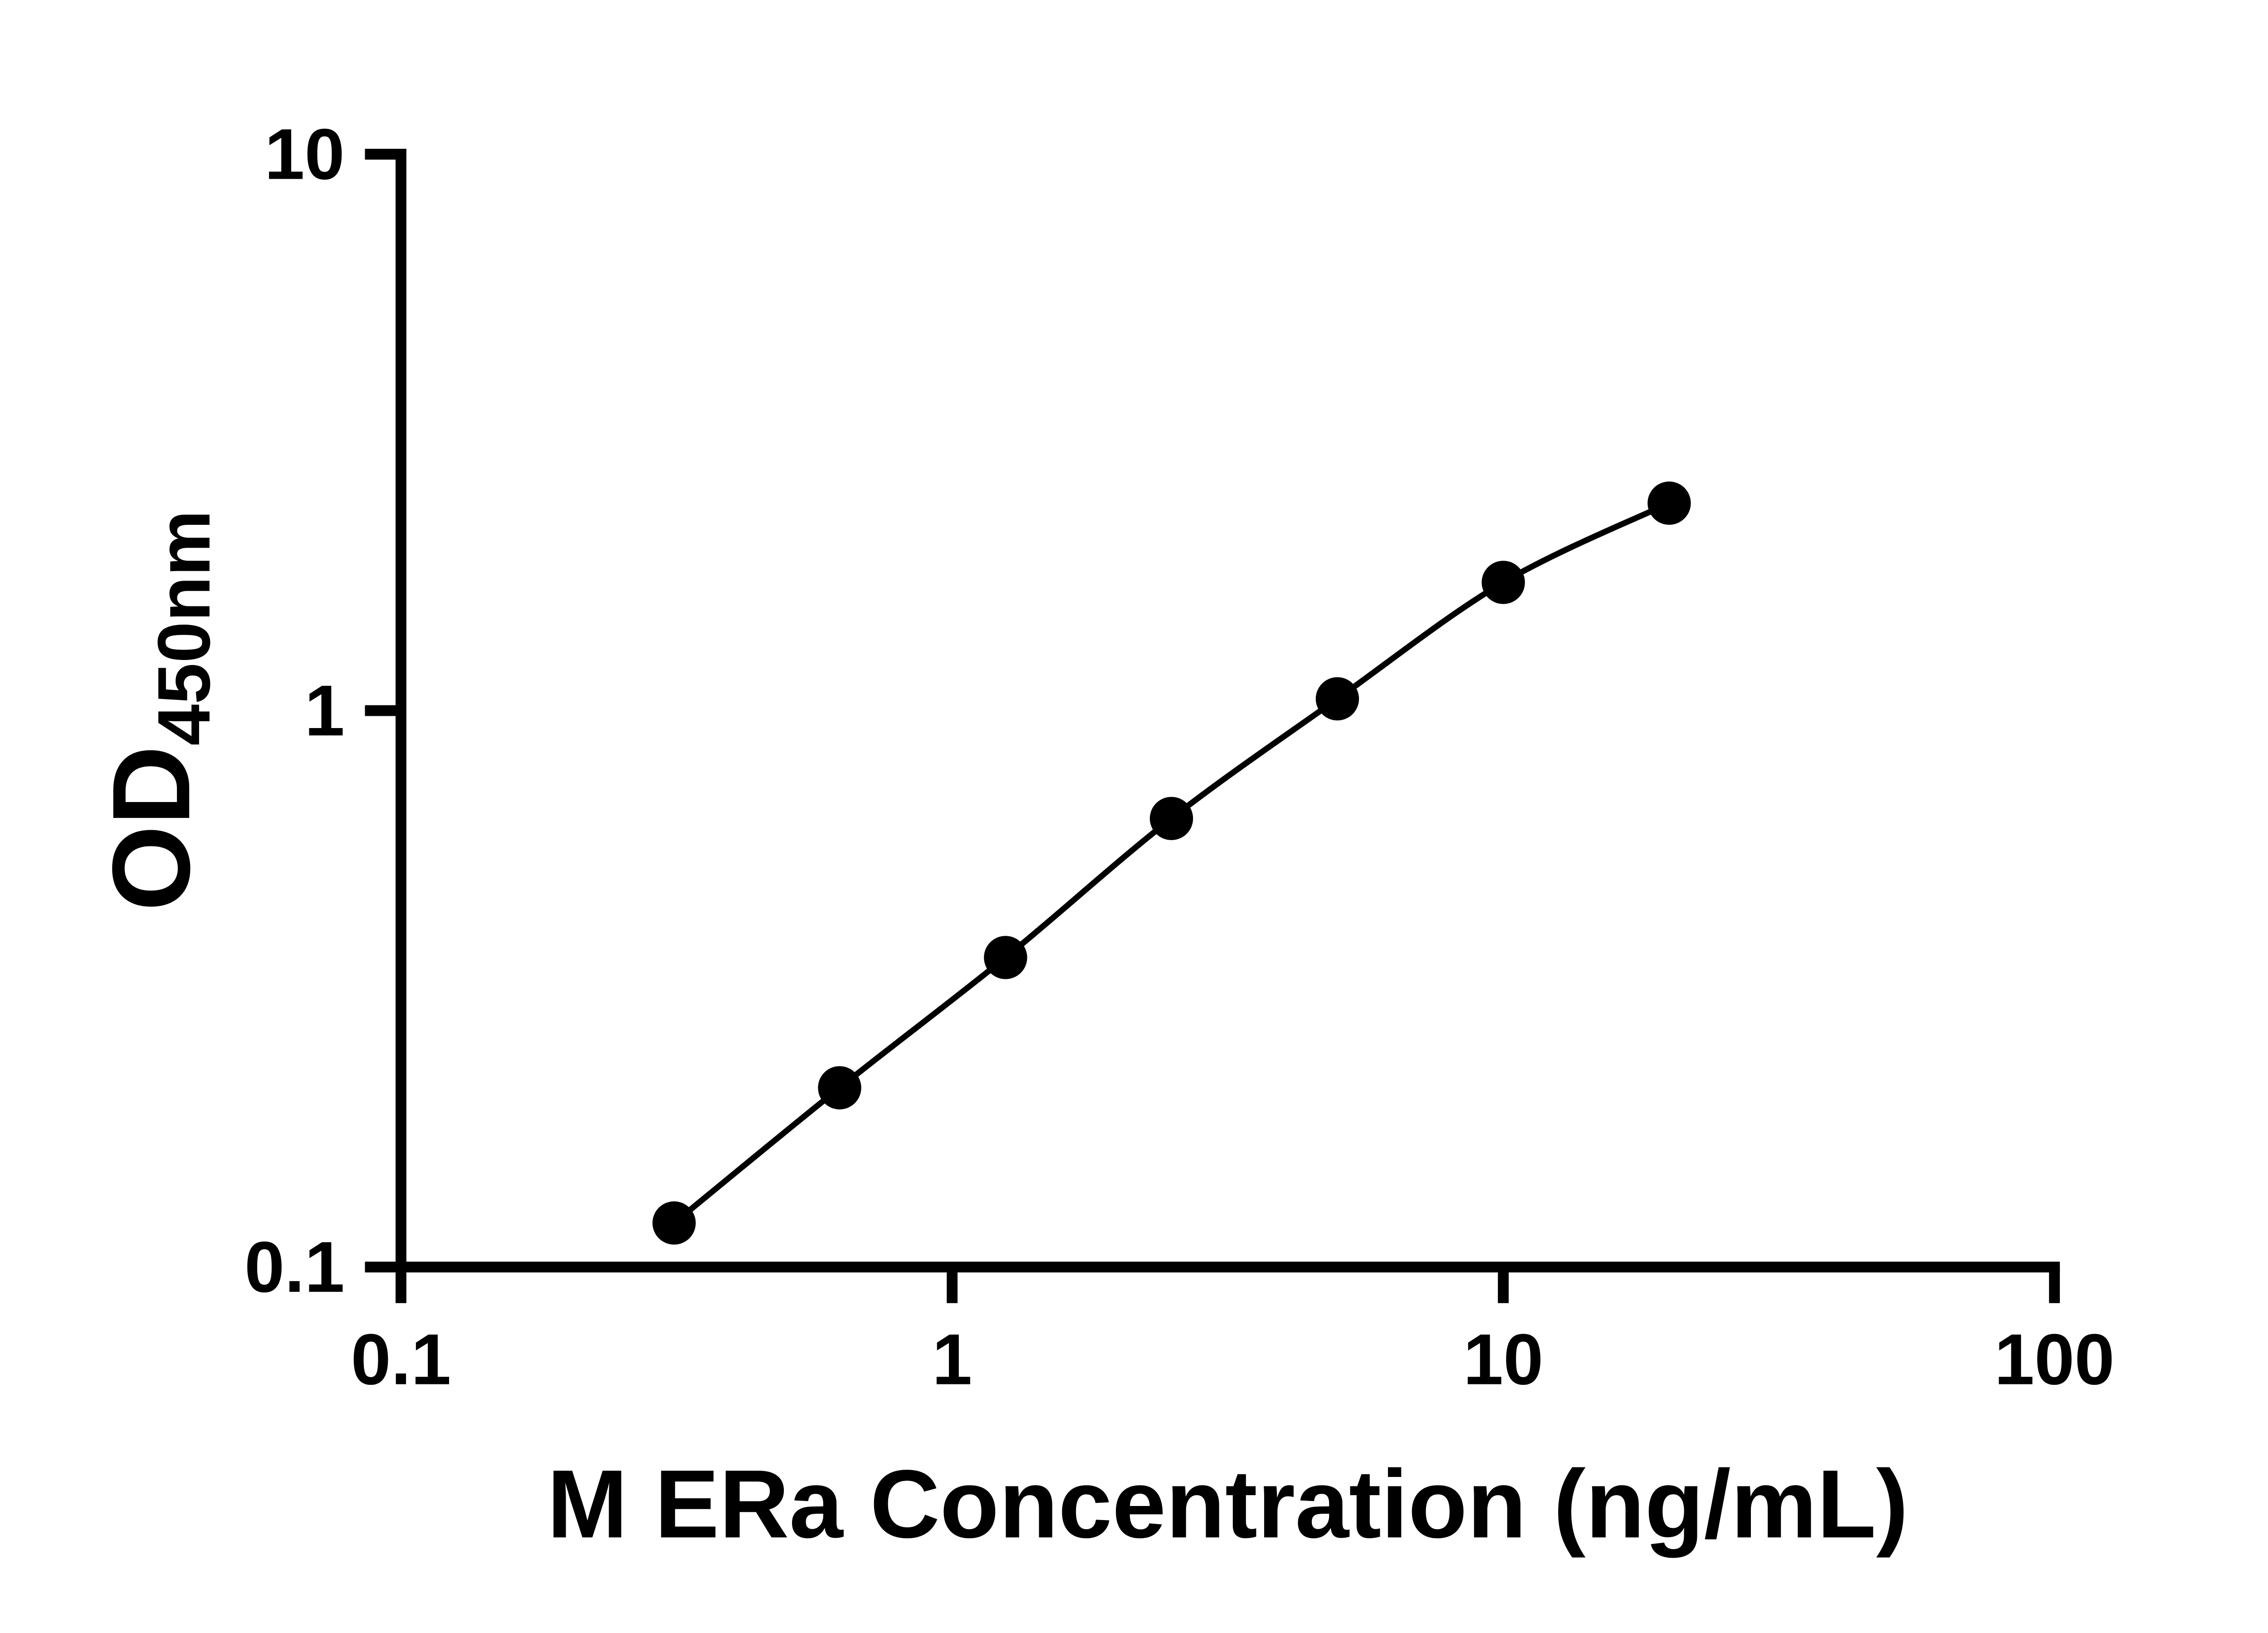  Describe the element at coordinates (295, 1267) in the screenshot. I see `y-axis-tick-label: 0.1` at that location.